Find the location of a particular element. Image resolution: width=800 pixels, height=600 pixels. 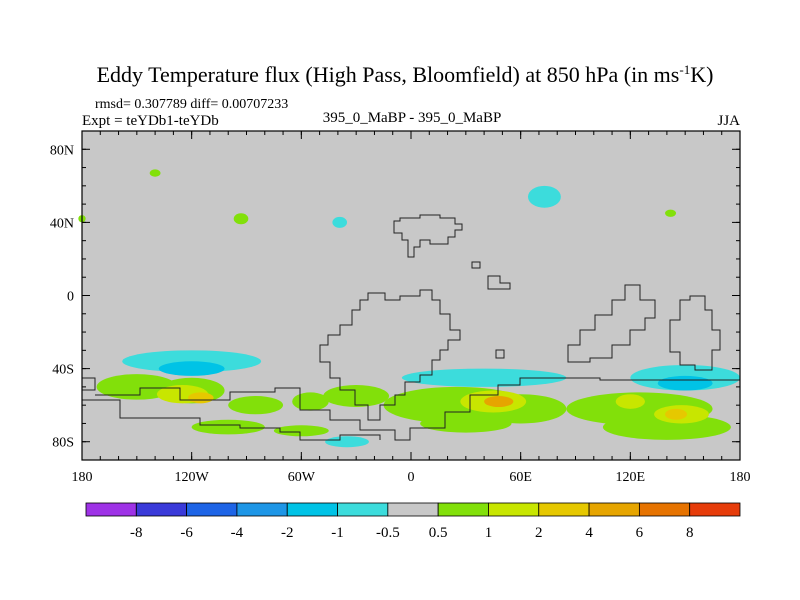

chart-title-superscript: -1 is located at coordinates (684, 69).